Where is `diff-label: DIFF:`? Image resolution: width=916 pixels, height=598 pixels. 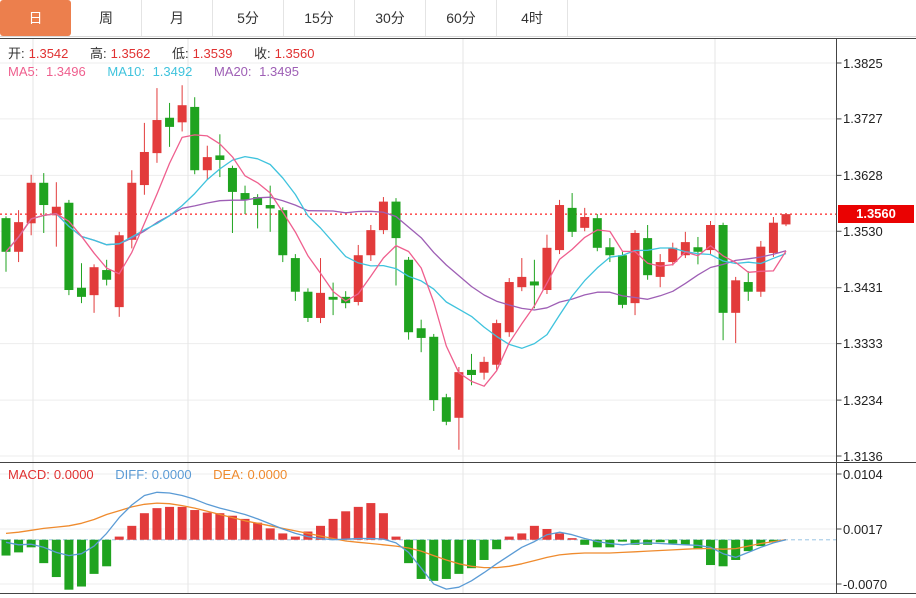 diff-label: DIFF: is located at coordinates (131, 474).